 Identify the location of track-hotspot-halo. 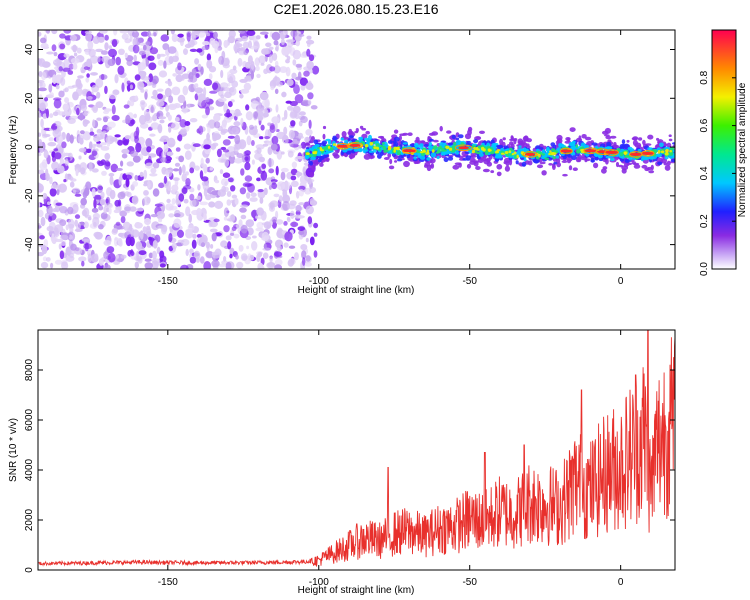
(648, 153).